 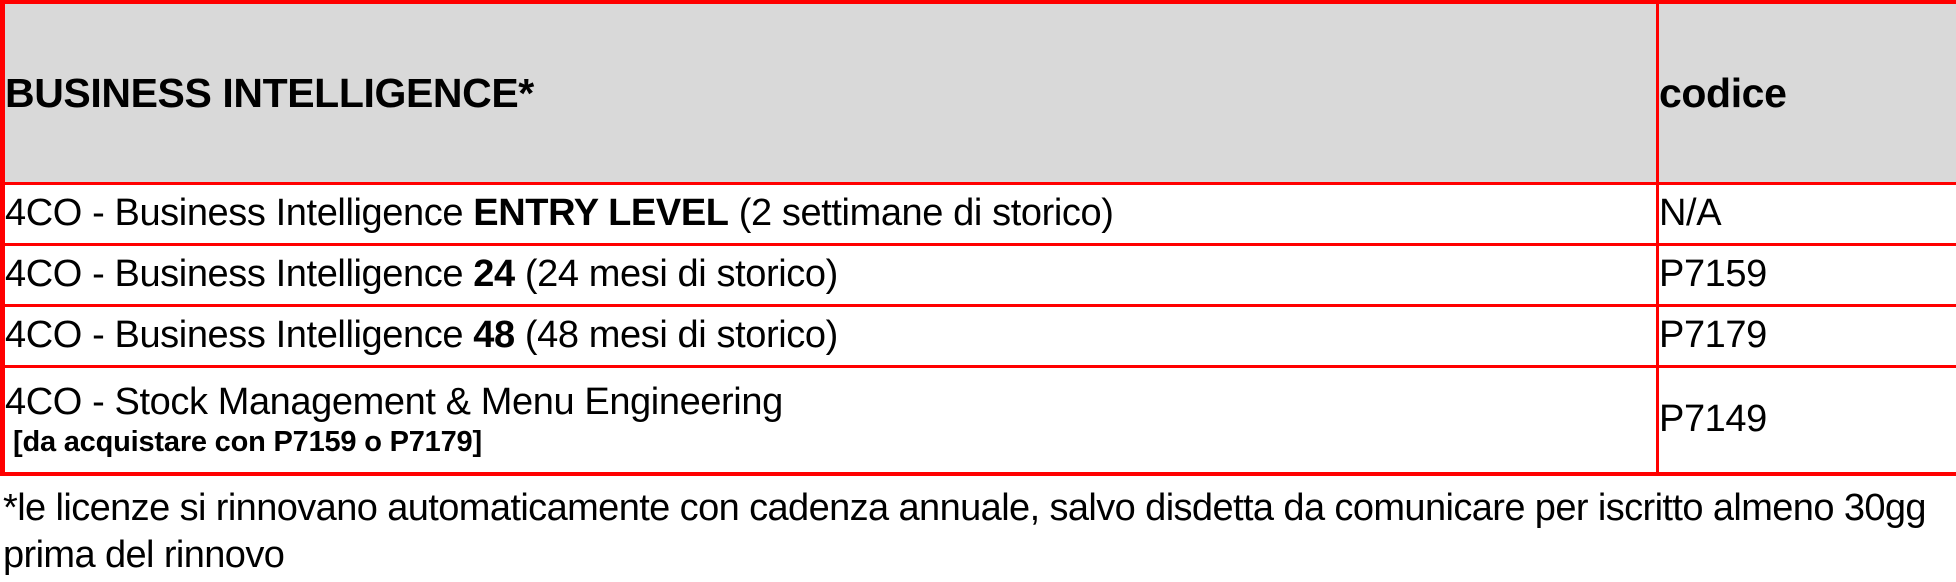 I want to click on product-text-bold: 24, so click(x=494, y=274).